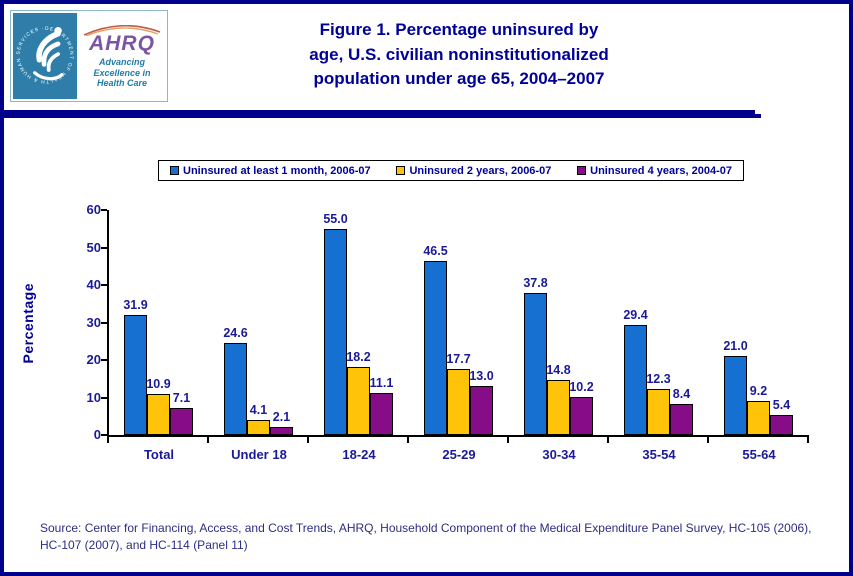  What do you see at coordinates (359, 454) in the screenshot?
I see `category-label: 18-24` at bounding box center [359, 454].